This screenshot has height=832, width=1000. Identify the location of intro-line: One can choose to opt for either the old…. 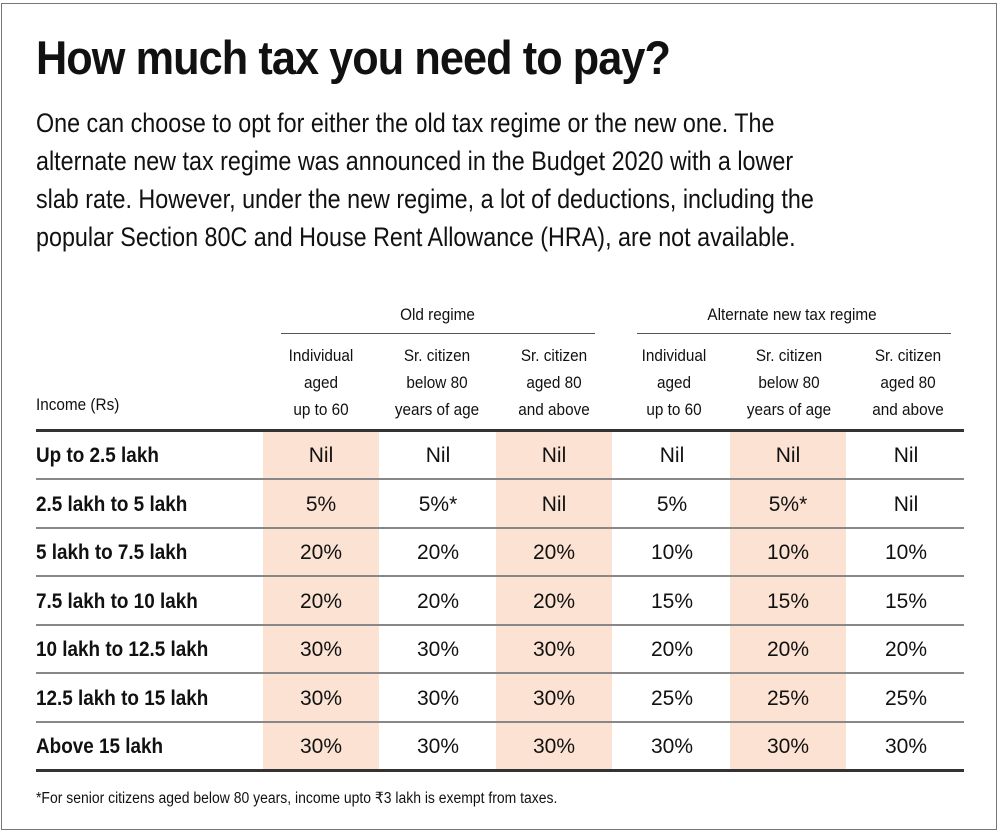
(405, 123).